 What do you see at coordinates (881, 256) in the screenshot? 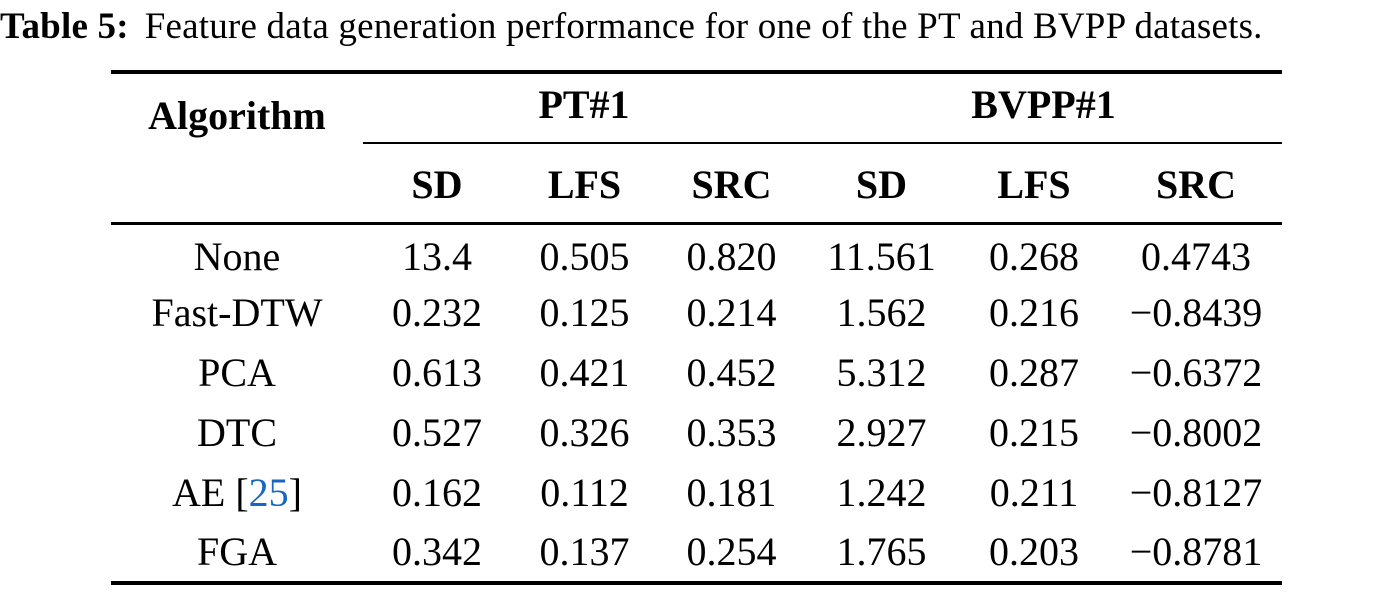
I see `value-cell: 11.561` at bounding box center [881, 256].